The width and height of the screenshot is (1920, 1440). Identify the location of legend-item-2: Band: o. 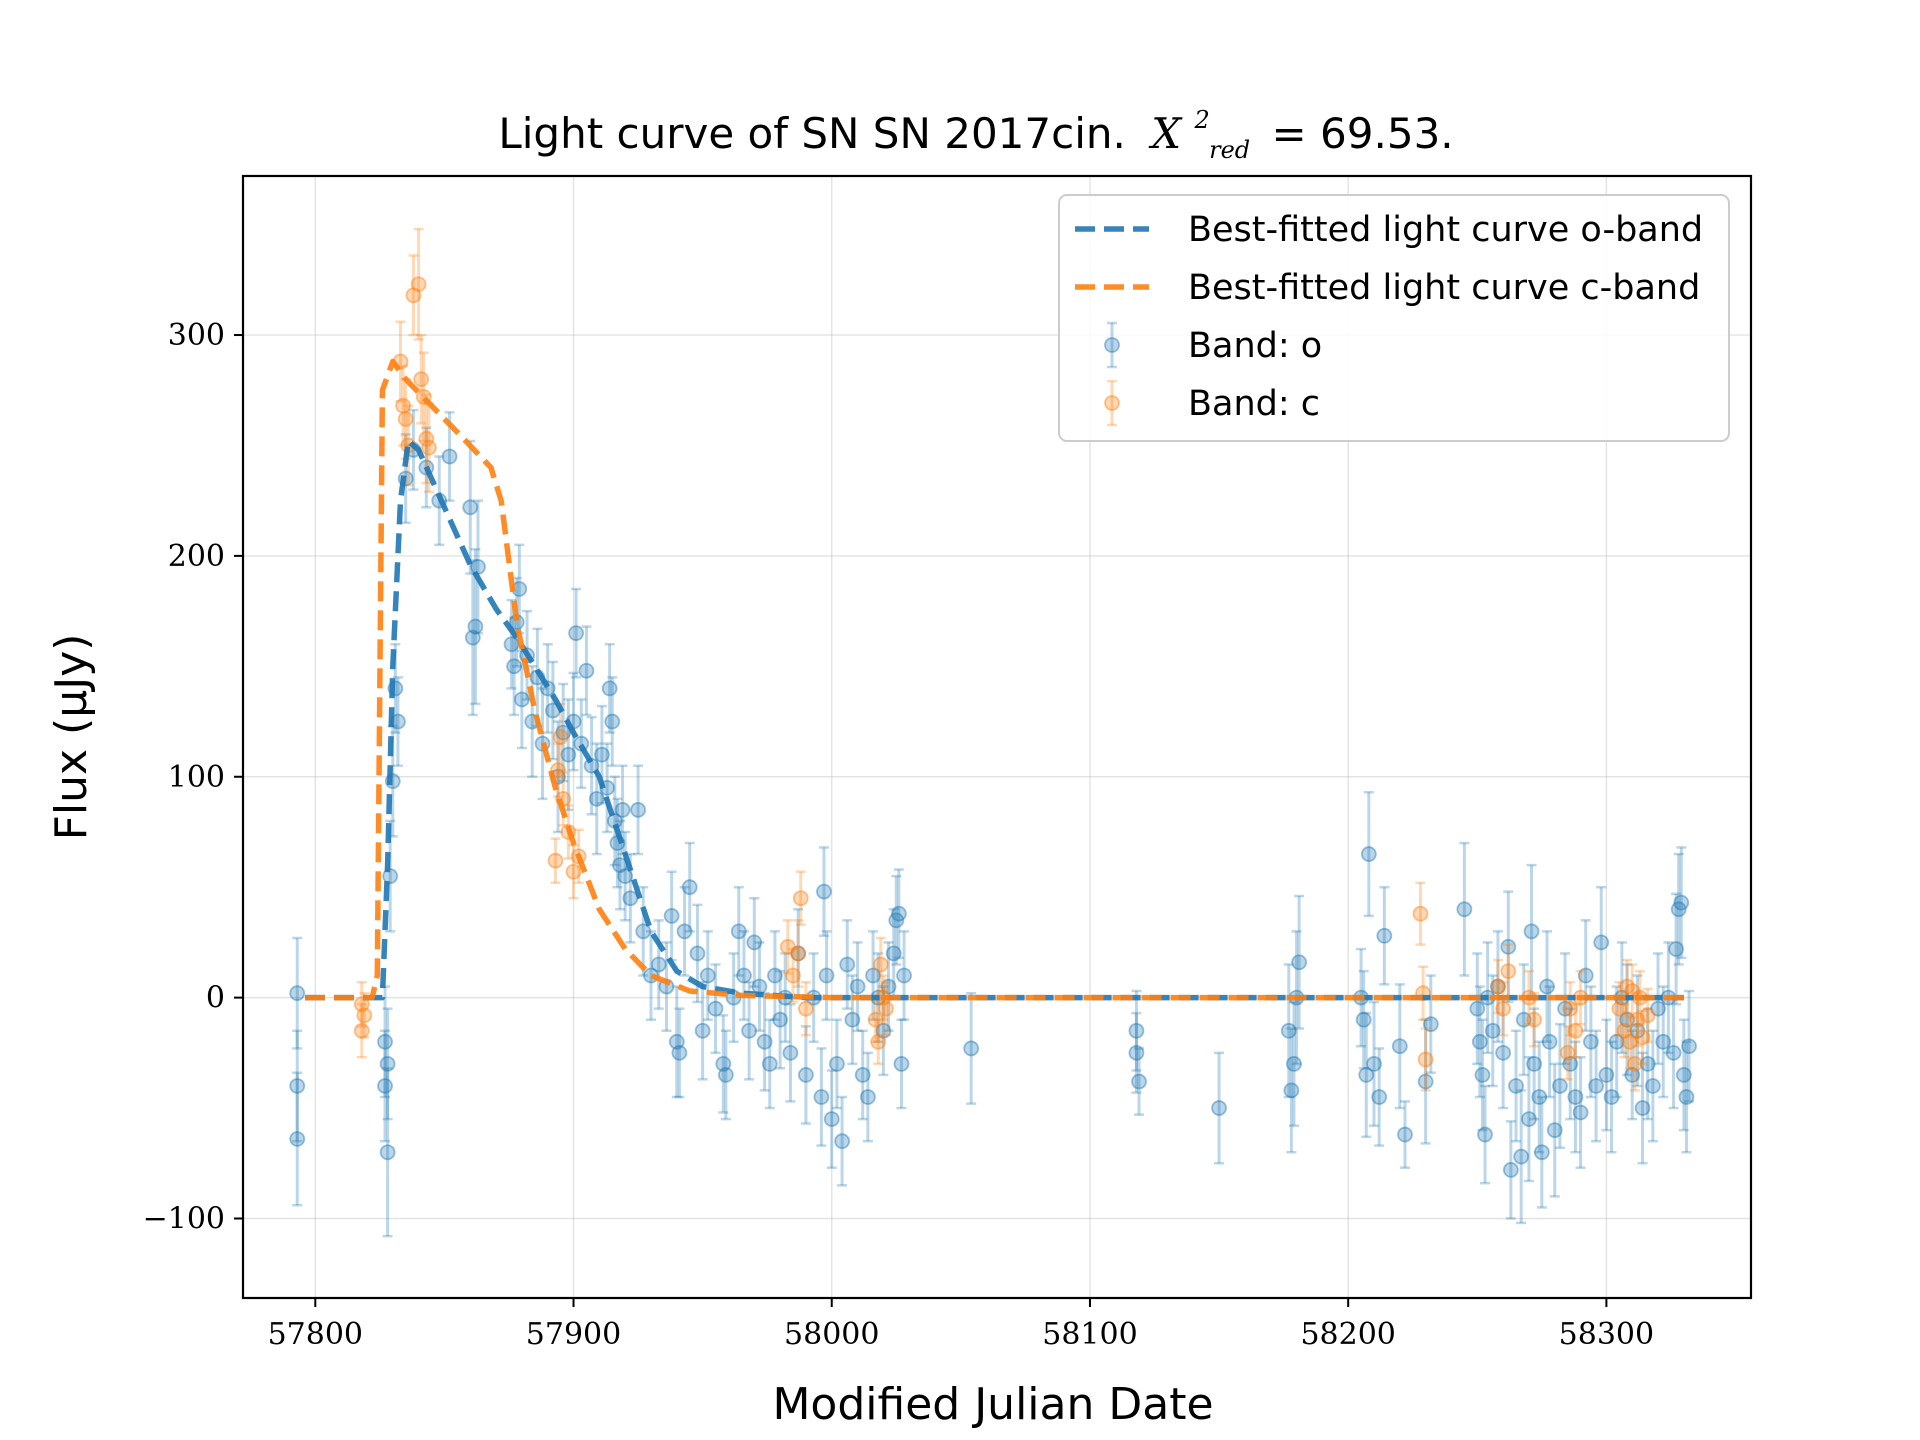
(1213, 345).